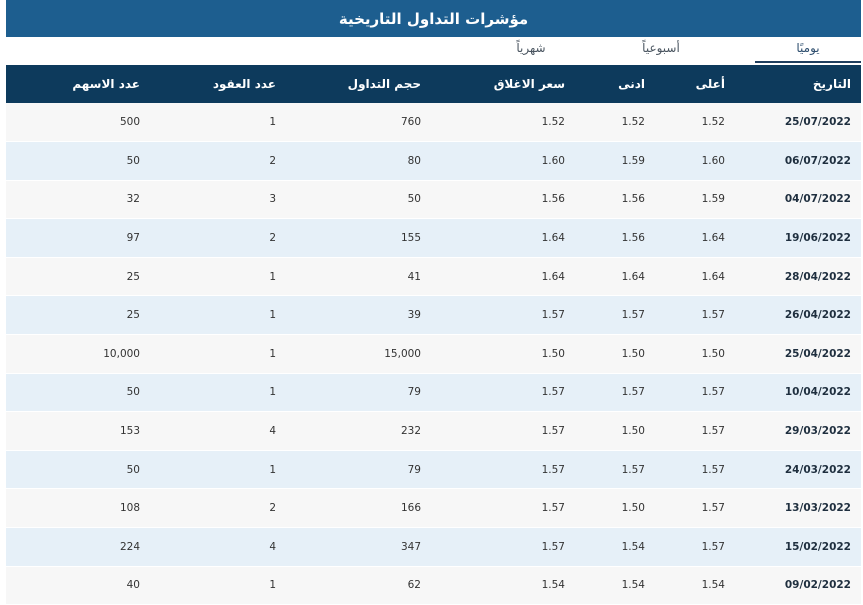 This screenshot has width=863, height=605. Describe the element at coordinates (817, 276) in the screenshot. I see `cell-date: 28/04/2022` at that location.